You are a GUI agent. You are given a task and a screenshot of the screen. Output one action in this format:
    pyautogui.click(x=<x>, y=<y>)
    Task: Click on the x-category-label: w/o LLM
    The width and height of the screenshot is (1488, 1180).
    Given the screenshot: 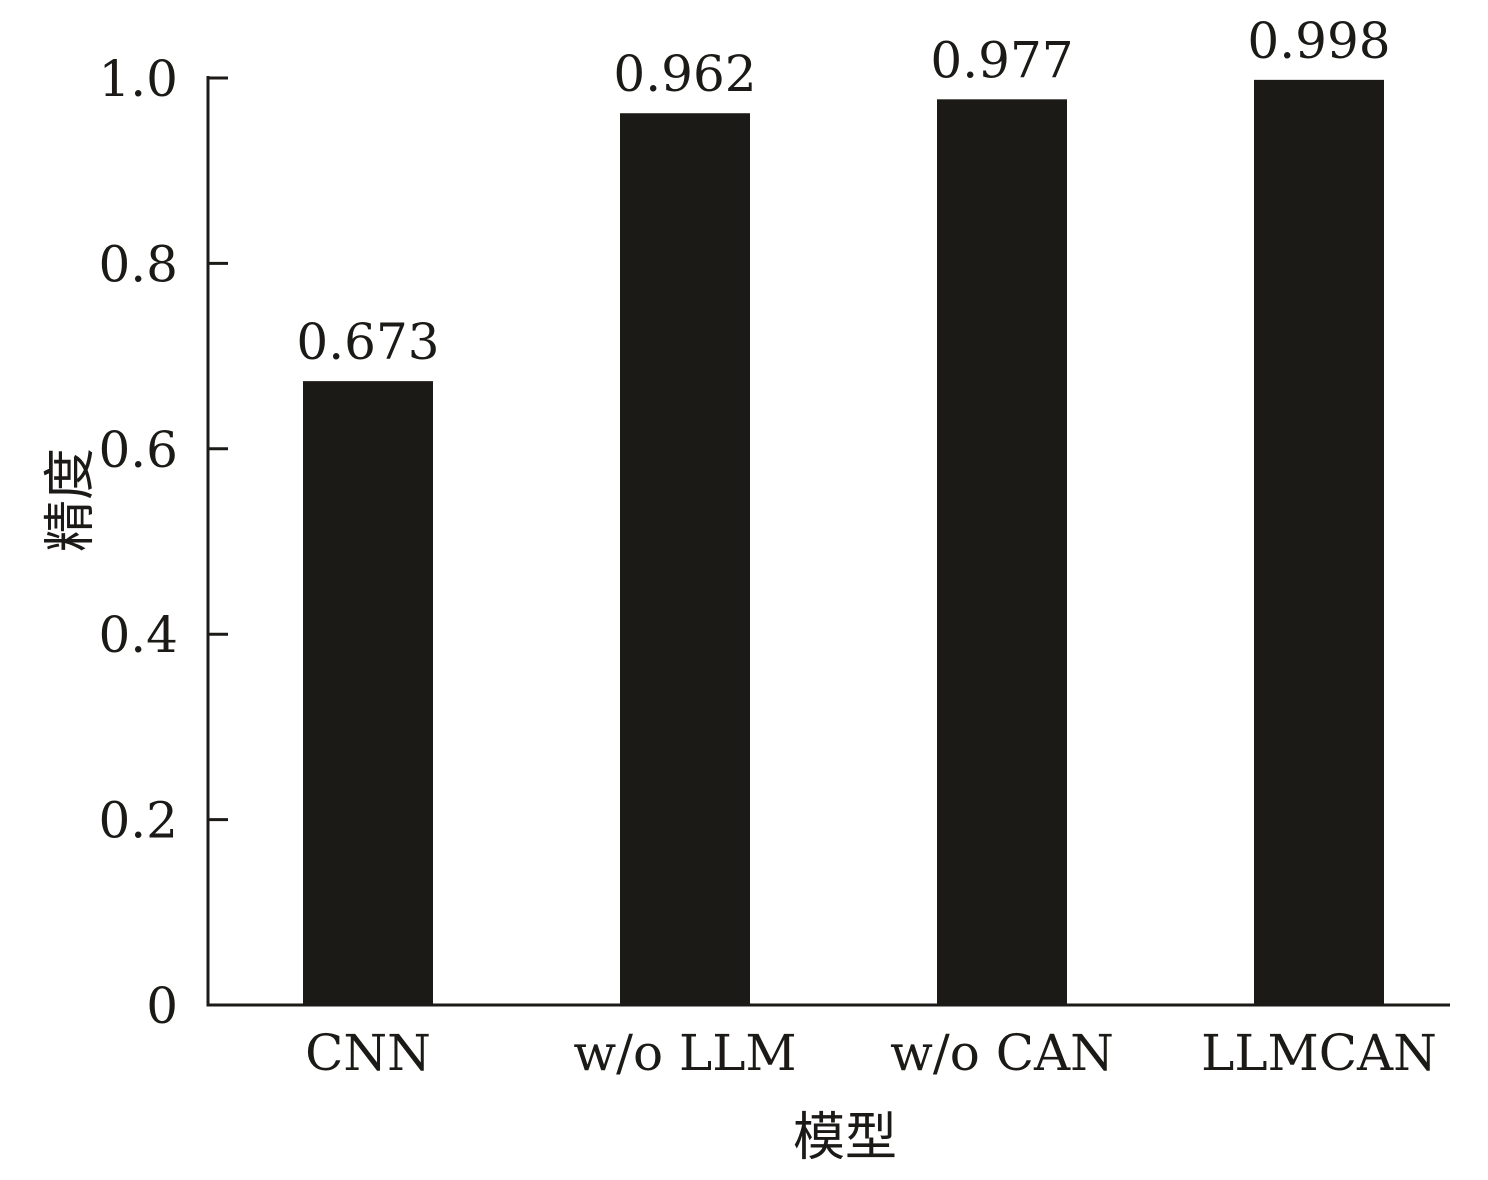 What is the action you would take?
    pyautogui.click(x=684, y=1053)
    